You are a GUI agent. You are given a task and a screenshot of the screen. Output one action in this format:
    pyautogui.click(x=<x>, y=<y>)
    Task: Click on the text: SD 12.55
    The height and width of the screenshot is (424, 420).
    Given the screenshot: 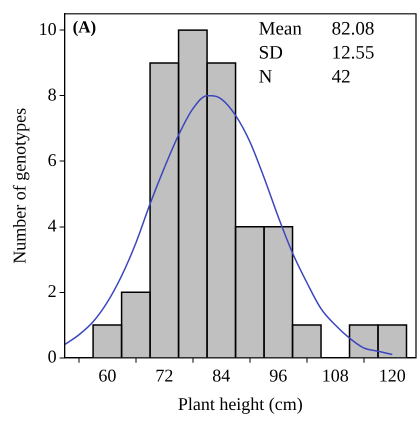 What is the action you would take?
    pyautogui.click(x=316, y=53)
    